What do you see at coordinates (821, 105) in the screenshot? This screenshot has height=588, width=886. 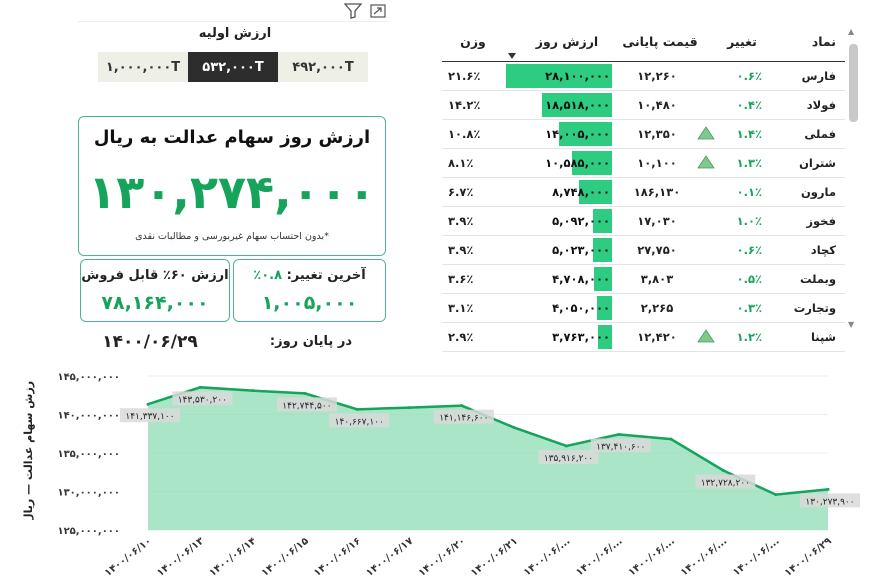 I see `cell-symbol: فولاد` at bounding box center [821, 105].